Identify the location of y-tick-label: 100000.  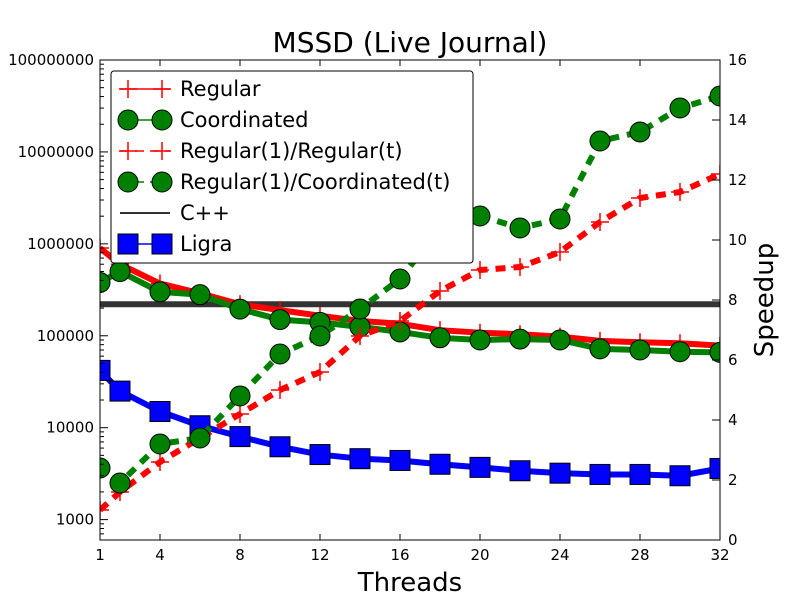
(65, 336).